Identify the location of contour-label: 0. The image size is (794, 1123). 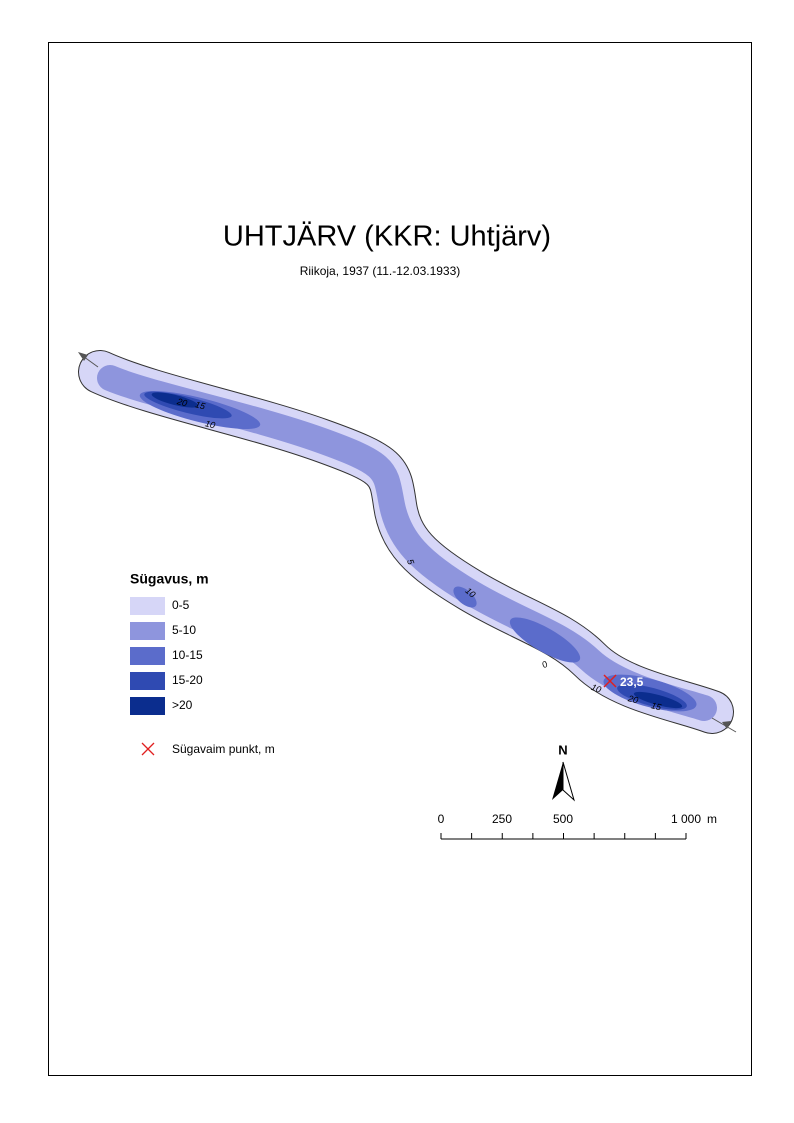
(544, 664).